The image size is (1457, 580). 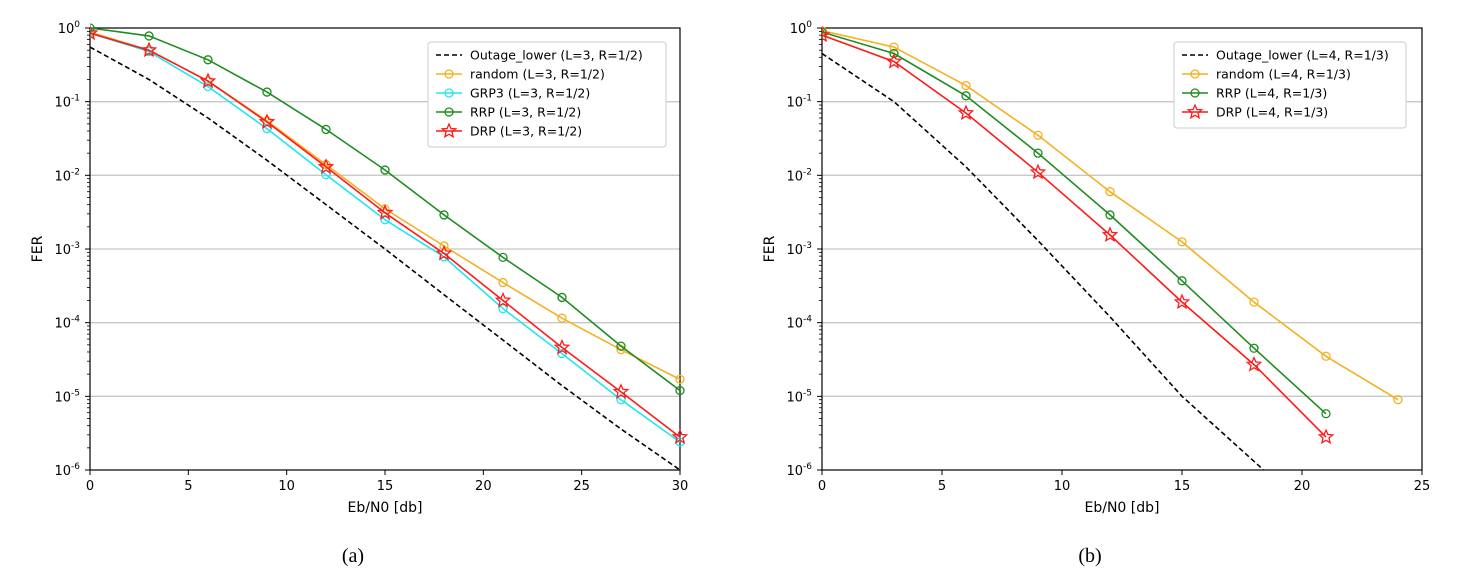 What do you see at coordinates (1283, 74) in the screenshot?
I see `legend-label: random (L=4, R=1/3)` at bounding box center [1283, 74].